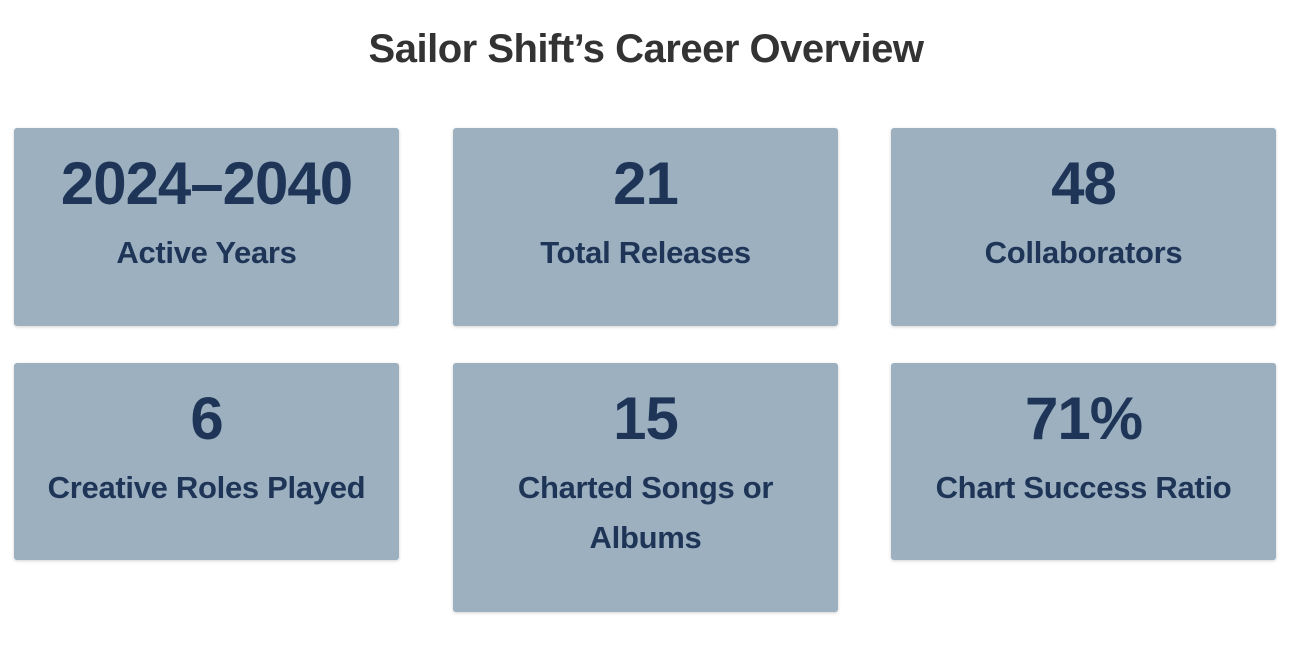 The height and width of the screenshot is (652, 1292). I want to click on stat-label: Charted Songs or Albums, so click(645, 512).